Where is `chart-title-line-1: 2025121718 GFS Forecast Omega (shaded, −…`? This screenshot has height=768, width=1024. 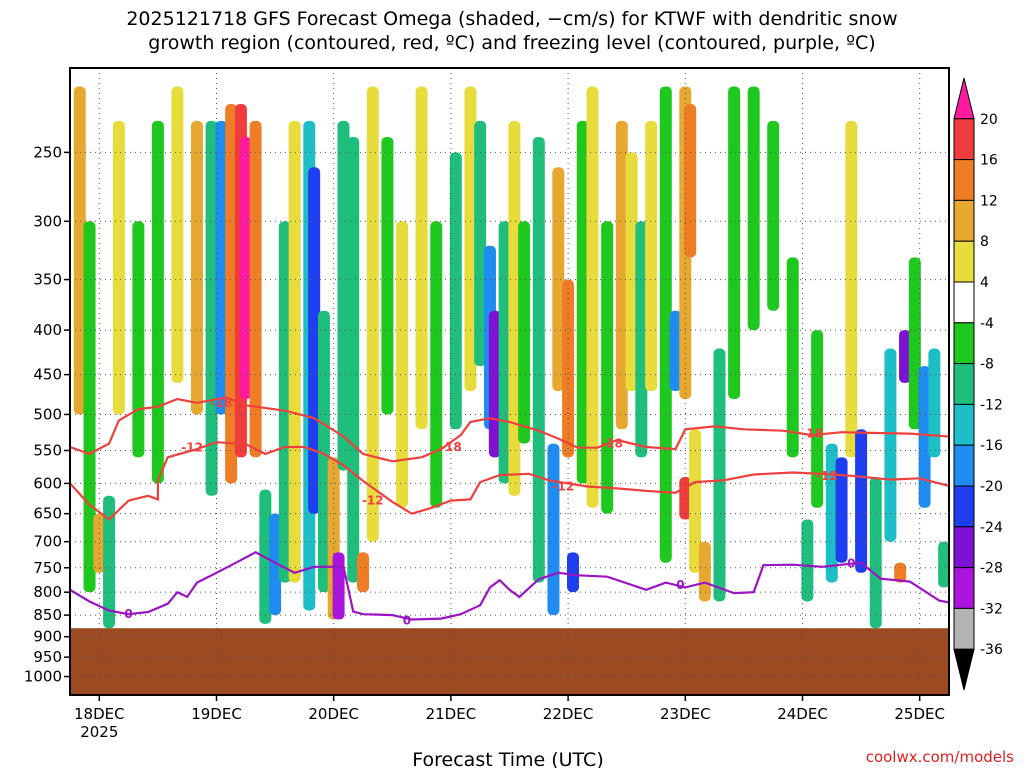
chart-title-line-1: 2025121718 GFS Forecast Omega (shaded, −… is located at coordinates (512, 19).